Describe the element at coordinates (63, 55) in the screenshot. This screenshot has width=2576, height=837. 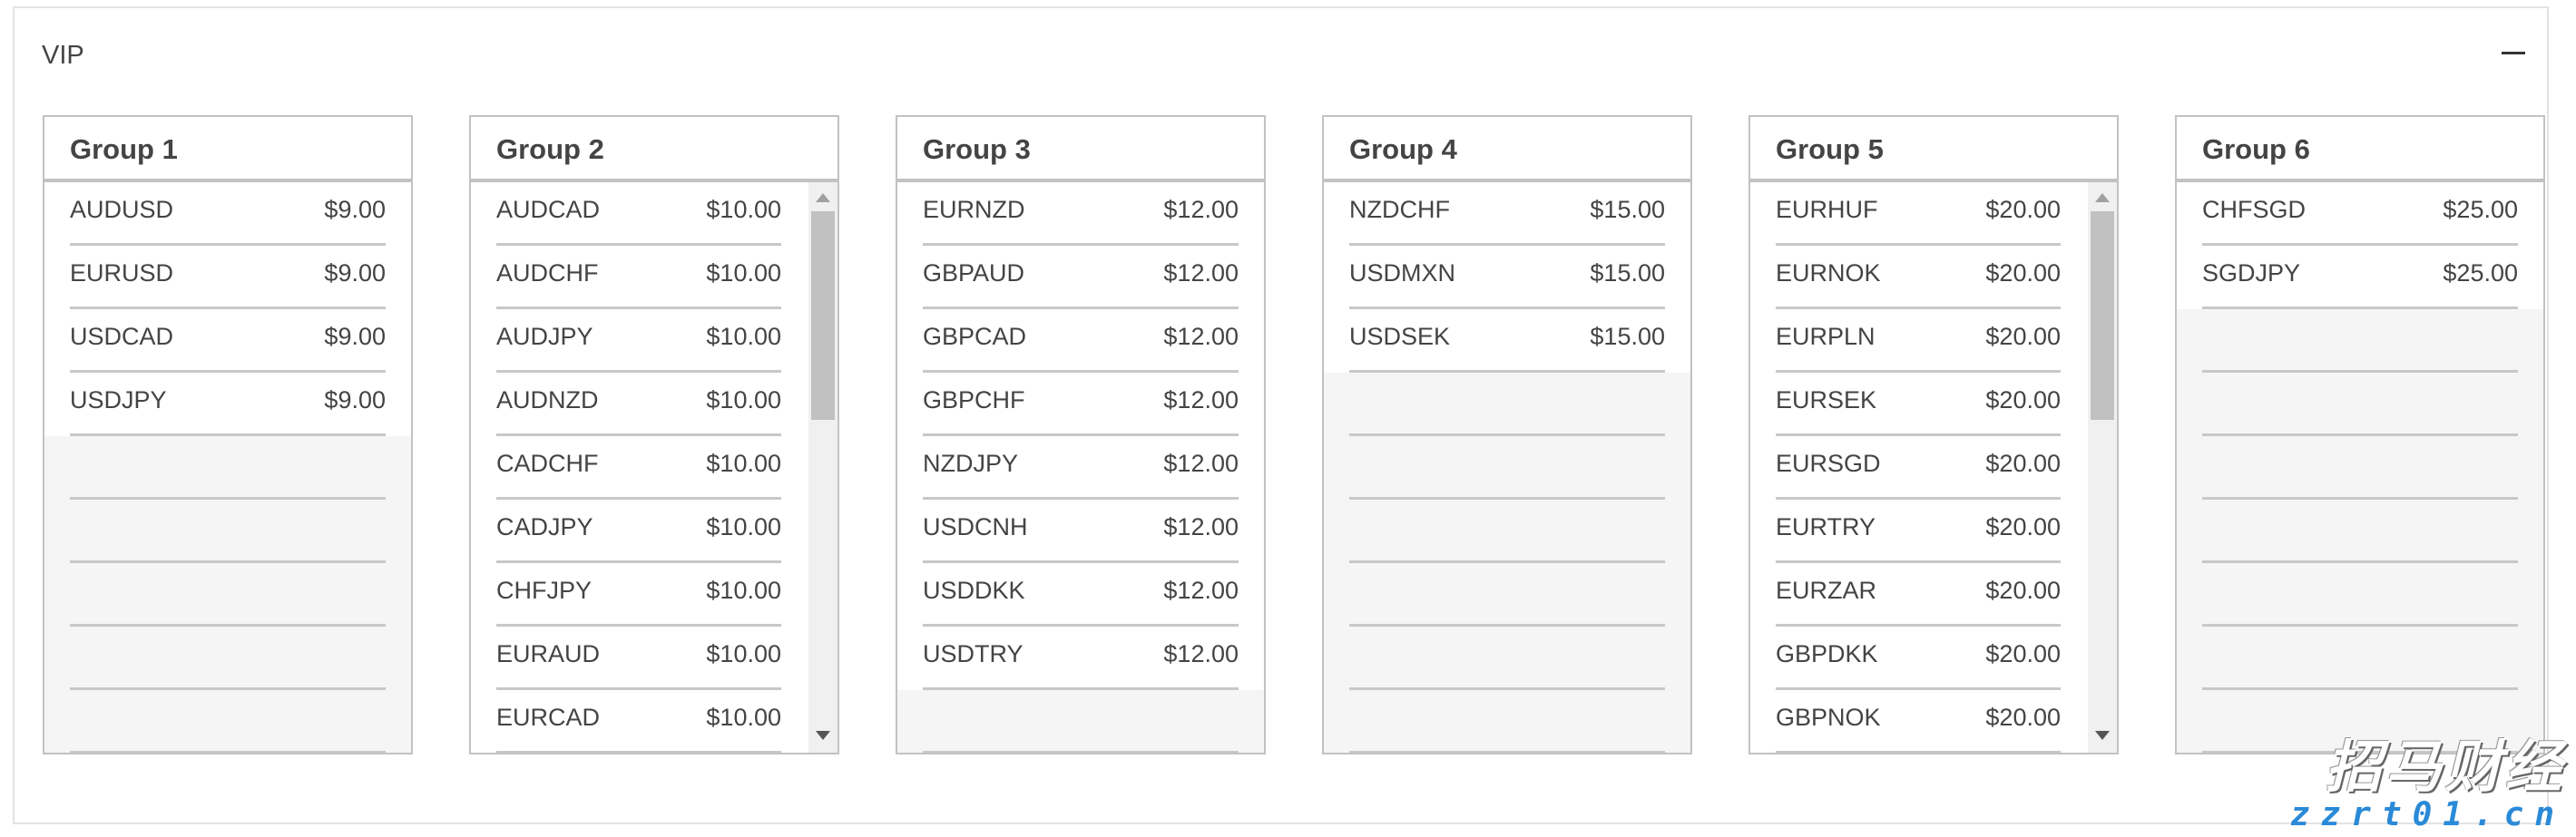
I see `panel-title: VIP` at that location.